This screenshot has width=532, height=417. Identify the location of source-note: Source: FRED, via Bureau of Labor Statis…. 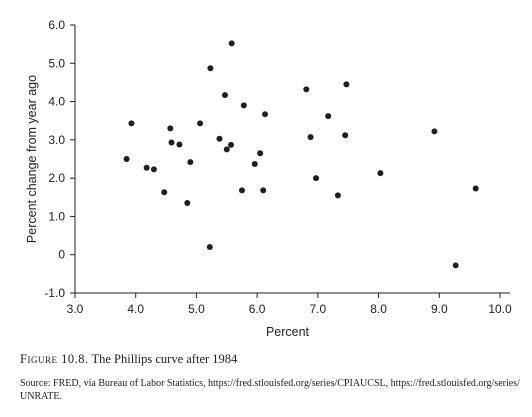
(270, 390).